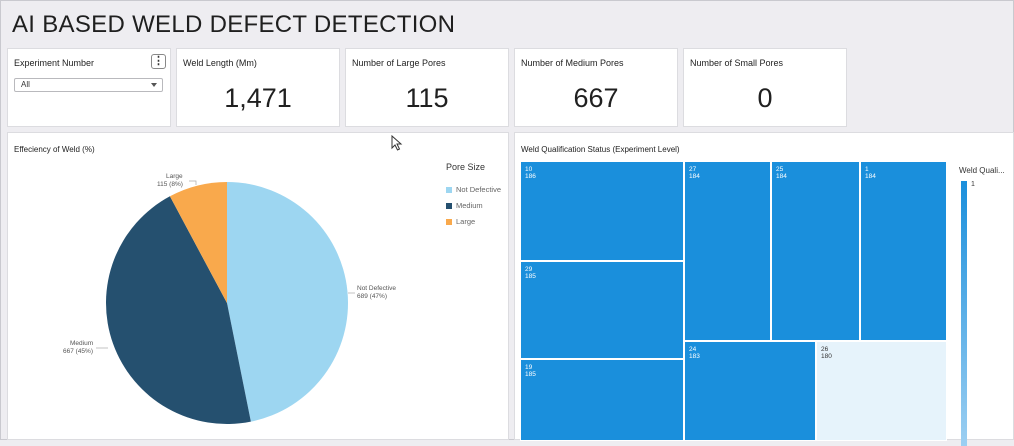 The height and width of the screenshot is (446, 1014). Describe the element at coordinates (903, 251) in the screenshot. I see `treemap-cell: 1 184` at that location.